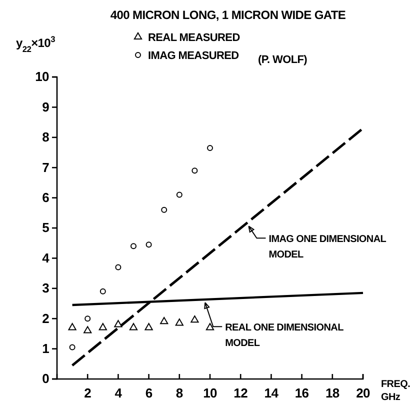 The height and width of the screenshot is (403, 415). What do you see at coordinates (332, 393) in the screenshot?
I see `x-tick-label: 18` at bounding box center [332, 393].